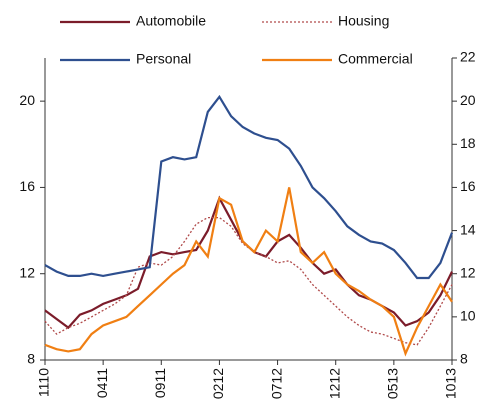  What do you see at coordinates (276, 383) in the screenshot?
I see `x-tick-label: 0712` at bounding box center [276, 383].